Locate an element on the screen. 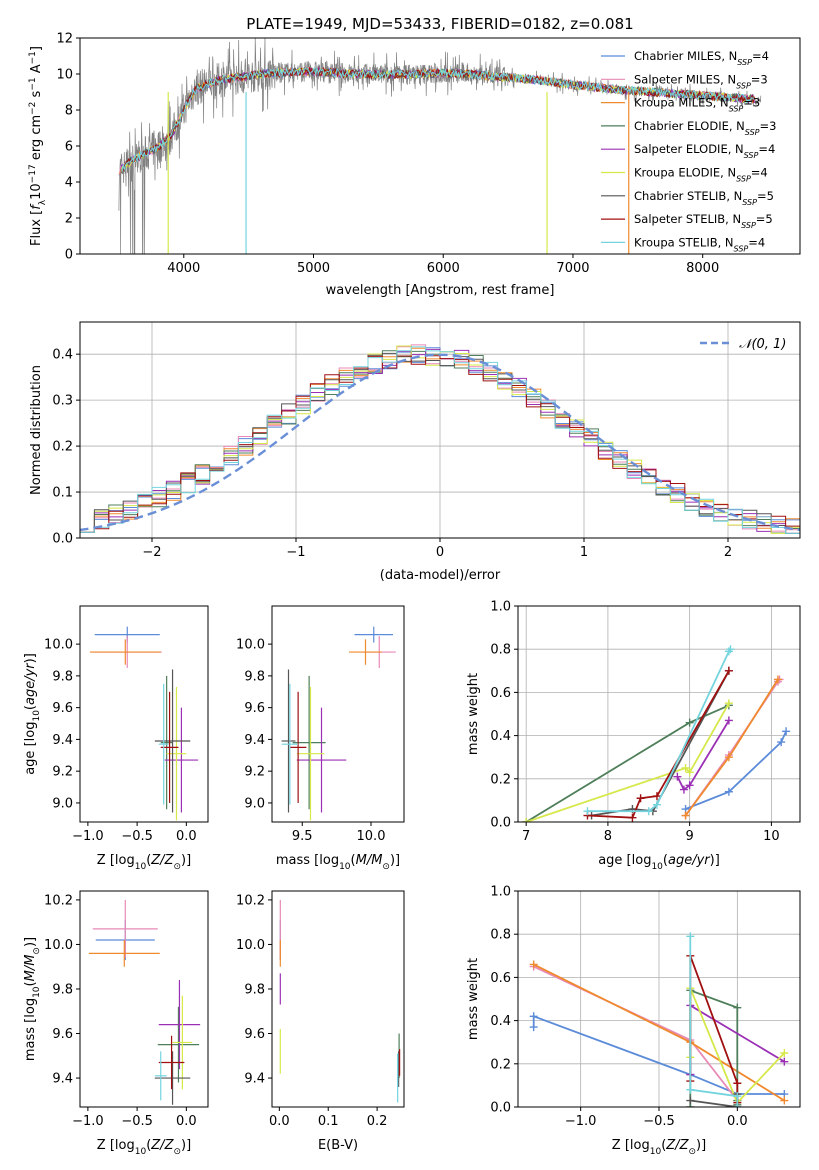 This screenshot has height=1170, width=819. label-part: Flux [ is located at coordinates (36, 228).